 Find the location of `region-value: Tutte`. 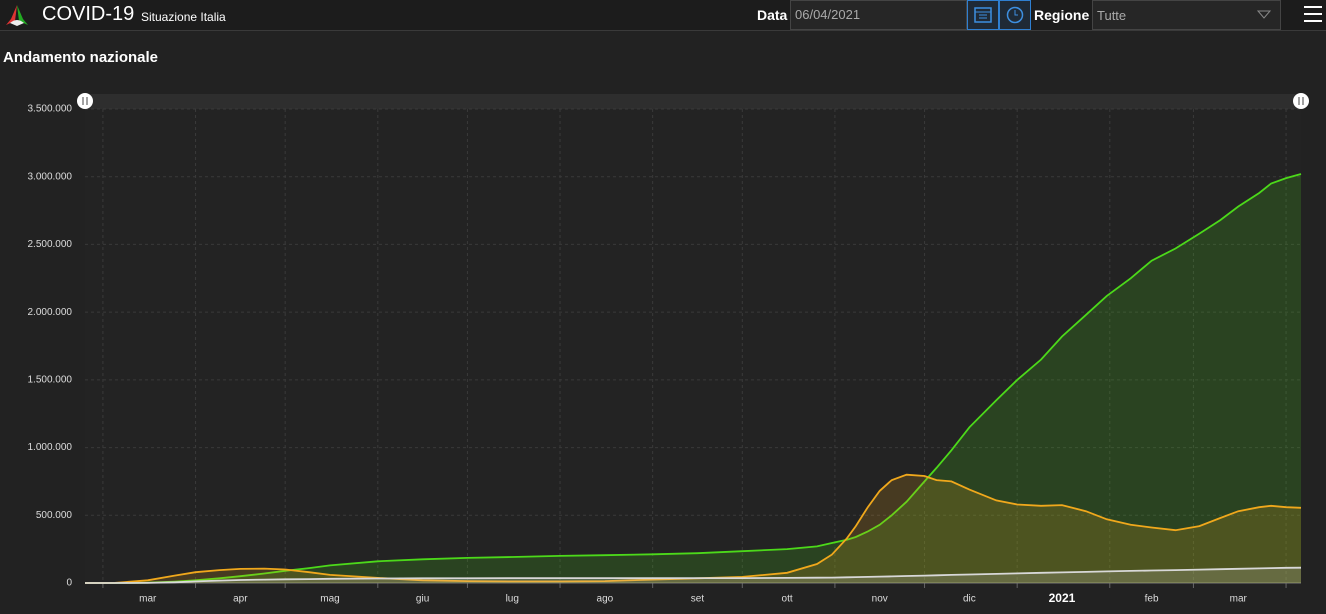

region-value: Tutte is located at coordinates (1112, 15).